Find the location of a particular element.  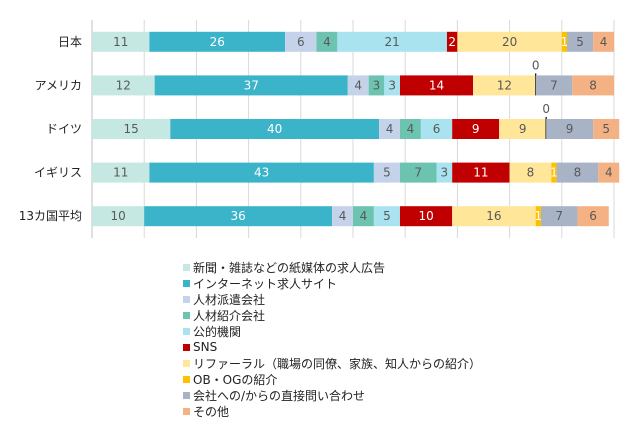

data-label: 7 is located at coordinates (559, 216).